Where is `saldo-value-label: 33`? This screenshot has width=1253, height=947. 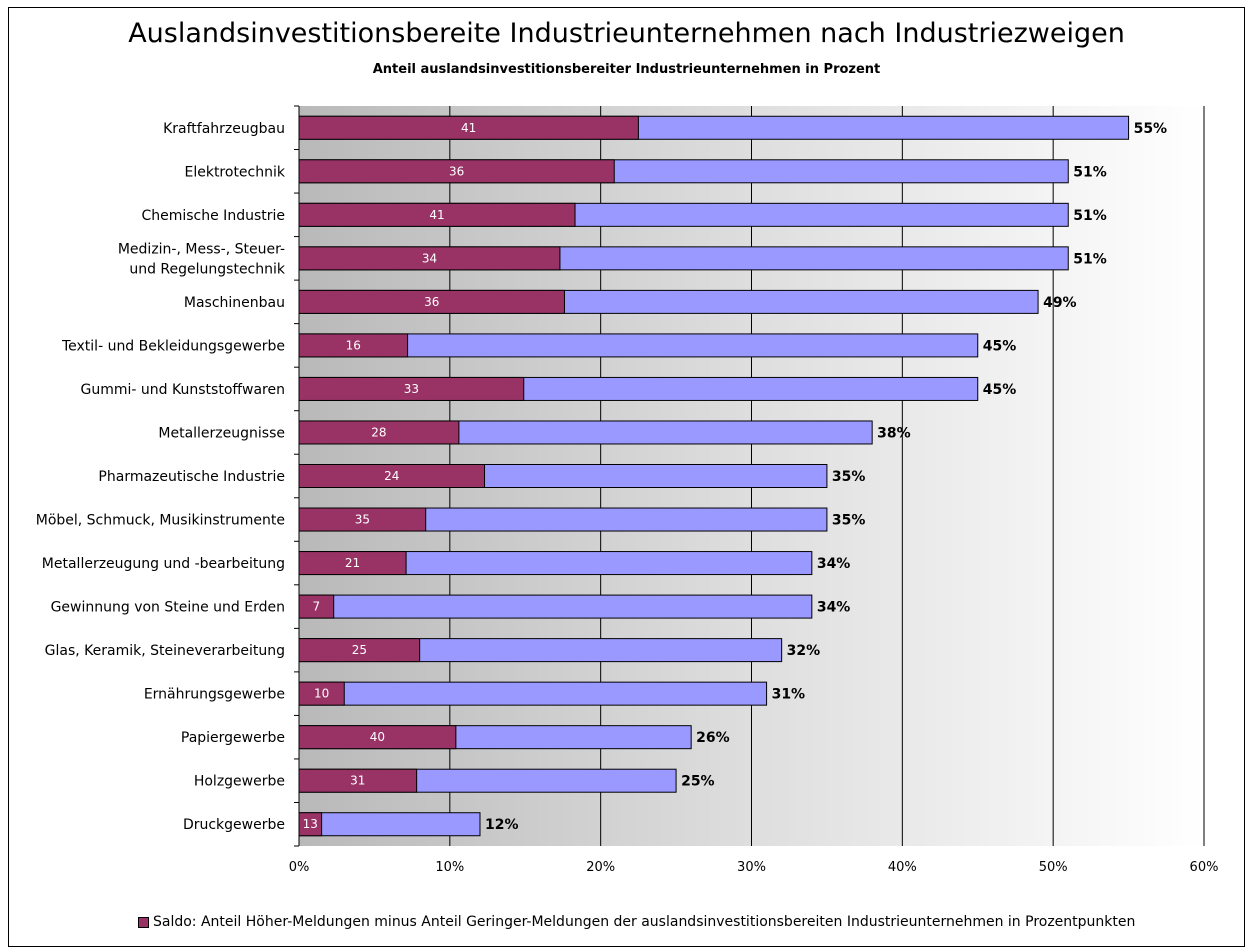 saldo-value-label: 33 is located at coordinates (411, 389).